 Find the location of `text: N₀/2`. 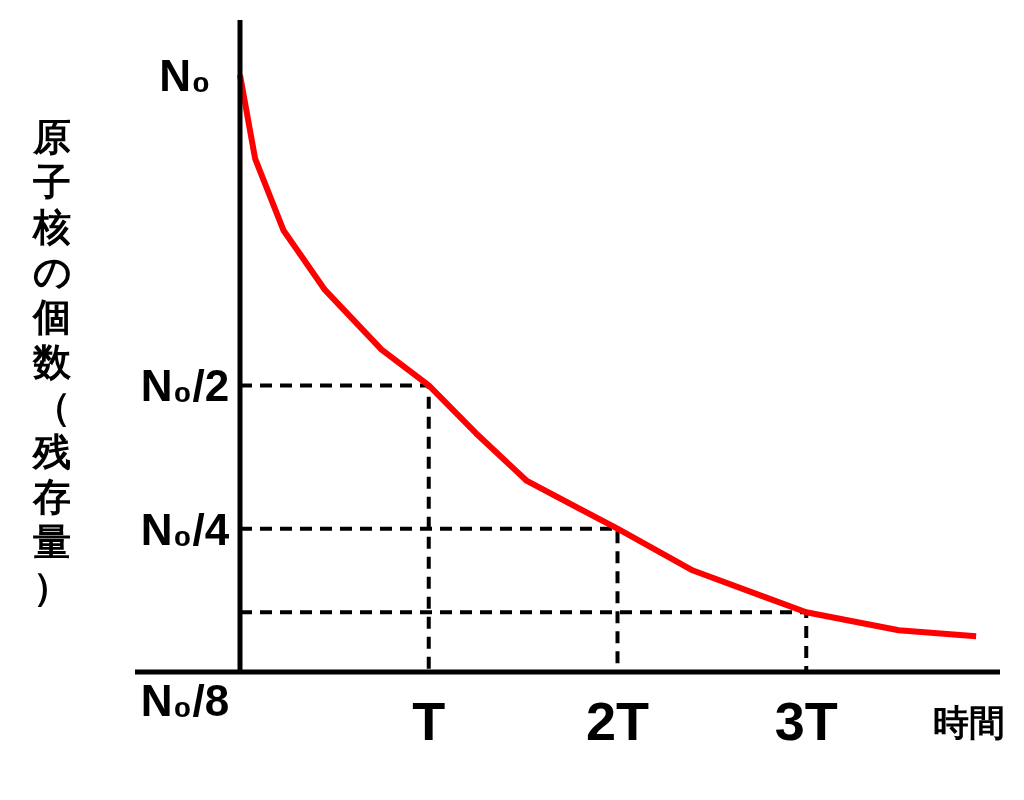

text: N₀/2 is located at coordinates (185, 386).